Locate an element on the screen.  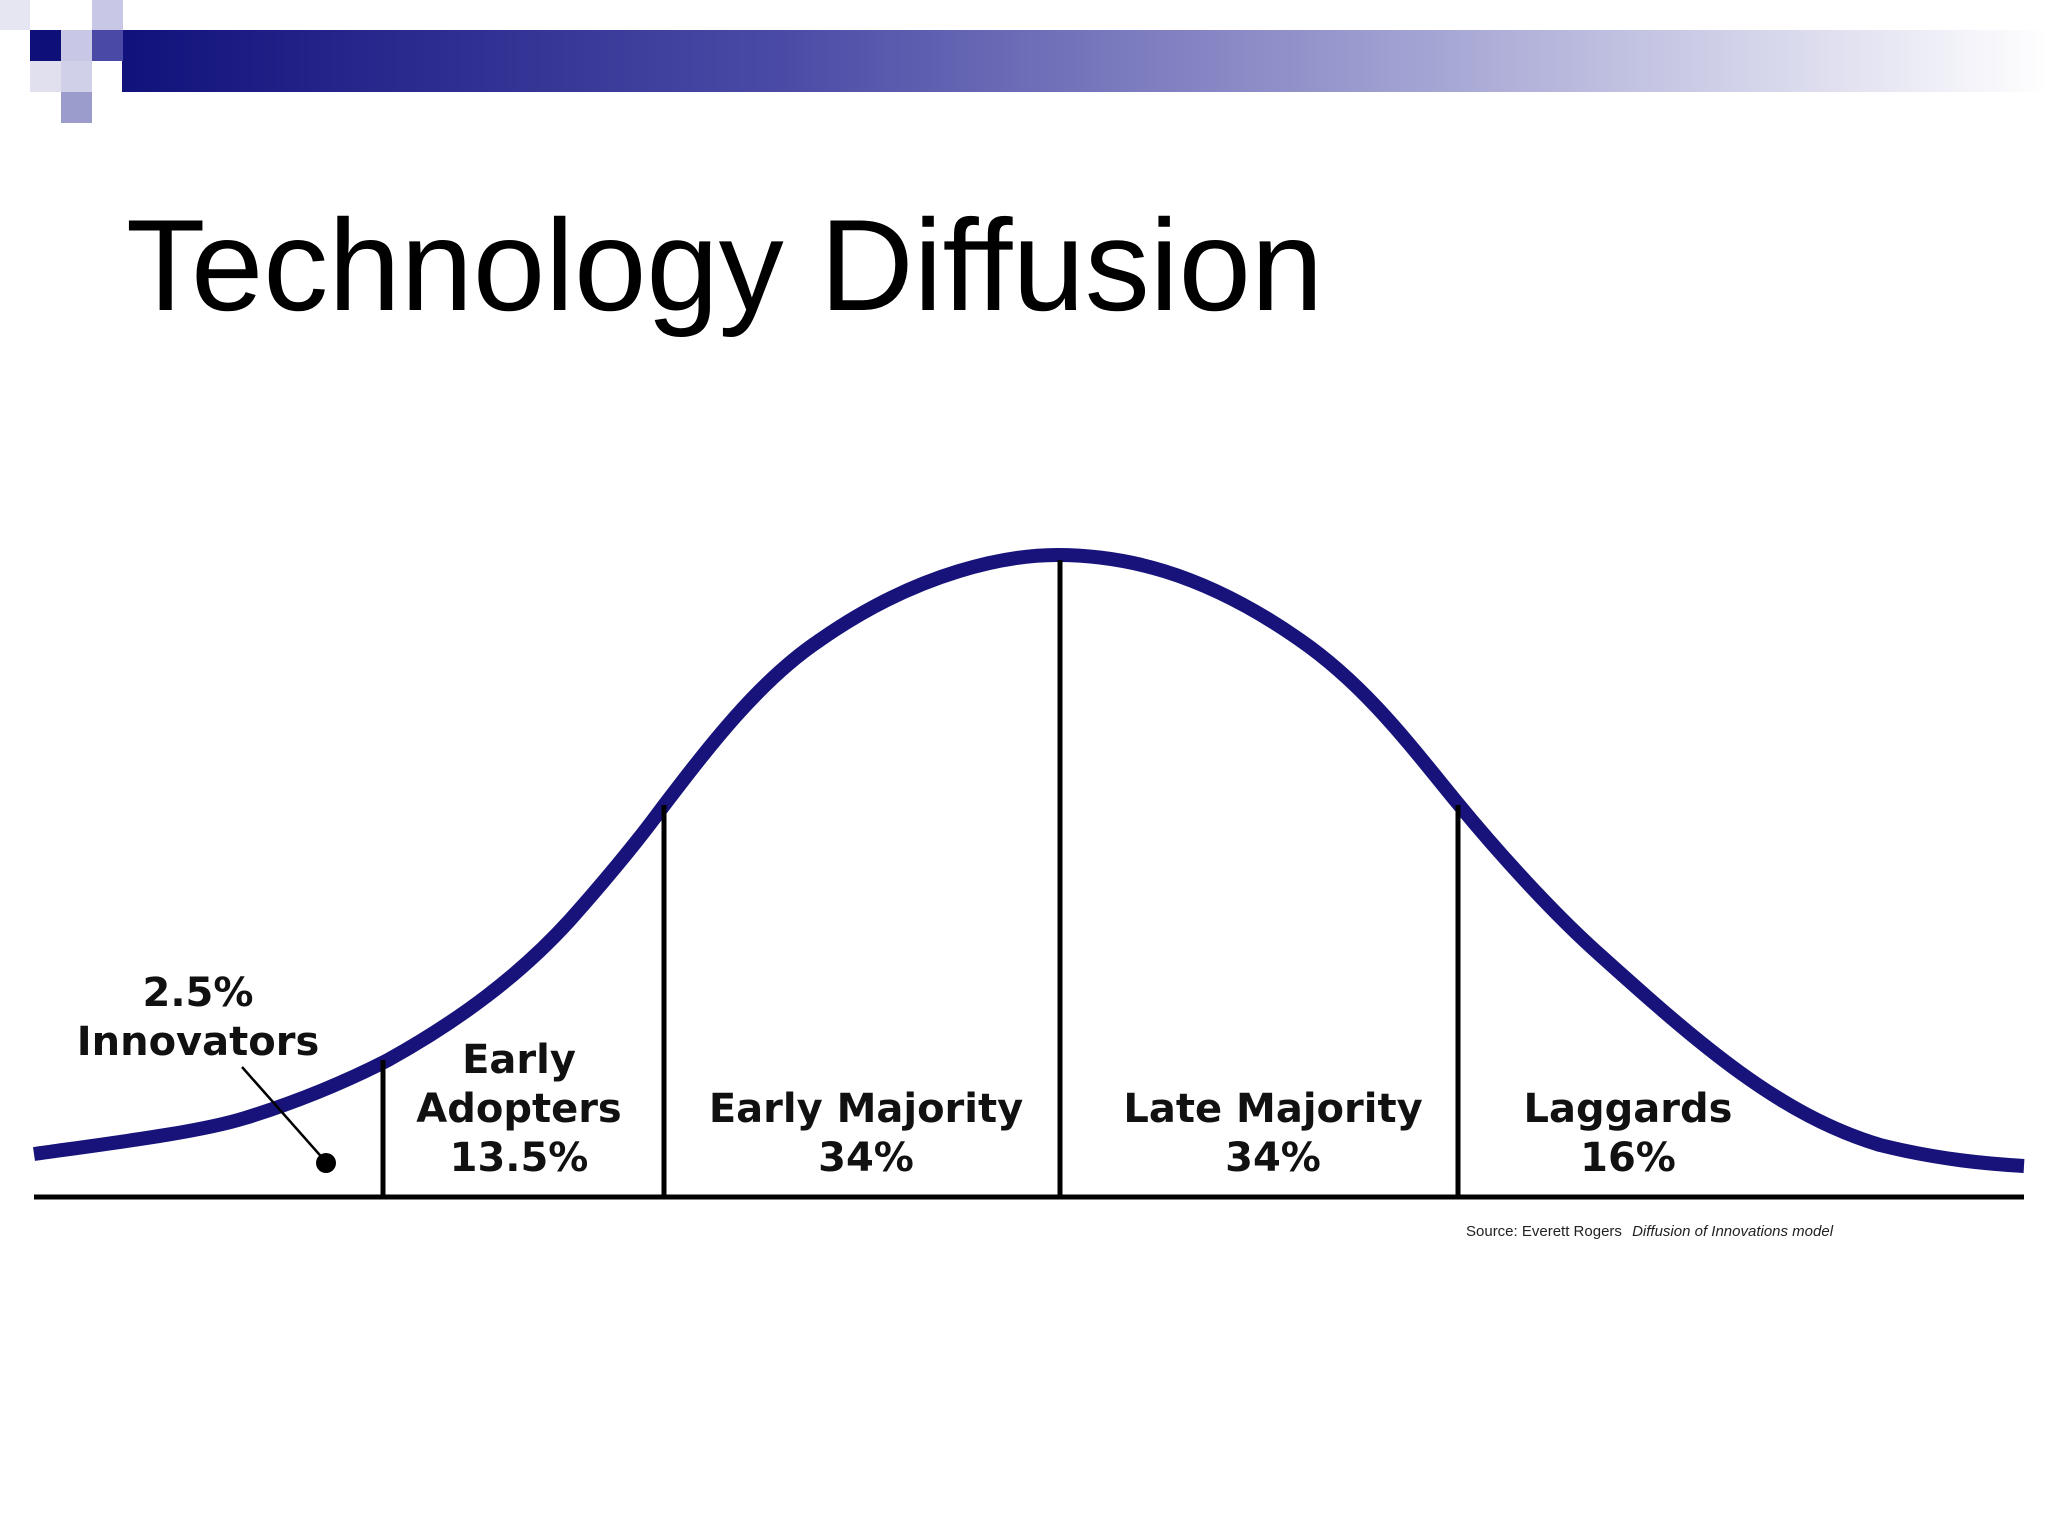
early-majority-percent: 34% is located at coordinates (866, 1158).